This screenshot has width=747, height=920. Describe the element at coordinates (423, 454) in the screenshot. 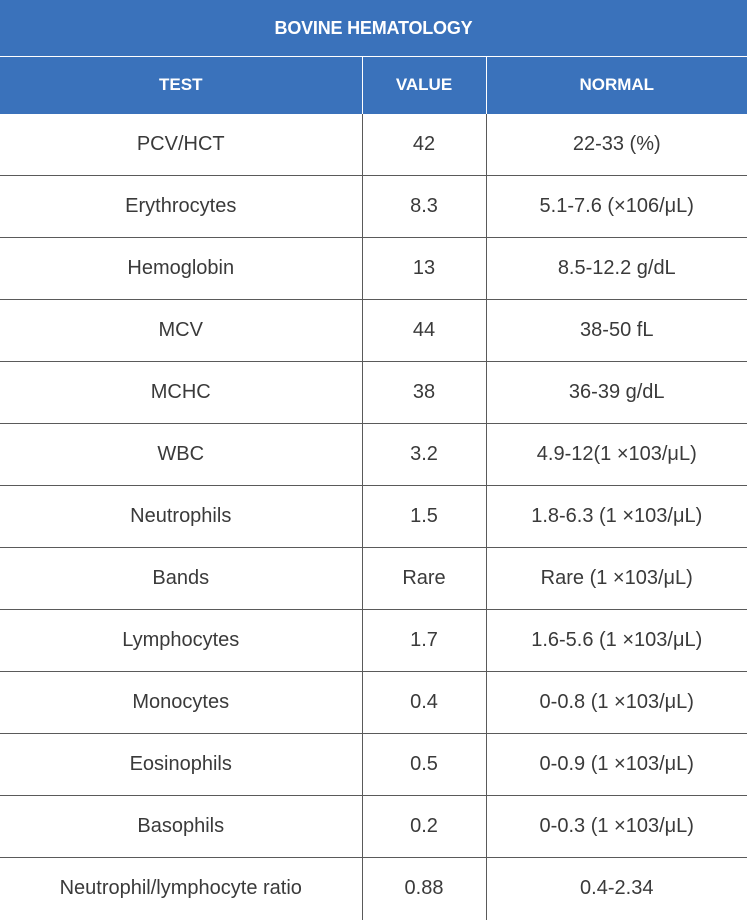

I see `cell-value: 3.2` at that location.